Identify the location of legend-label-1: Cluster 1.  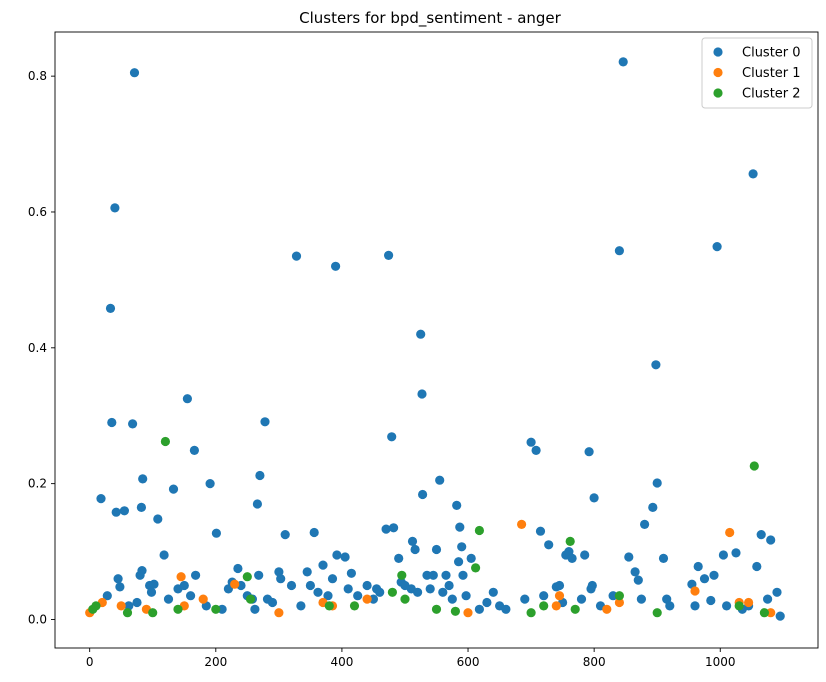
(771, 73).